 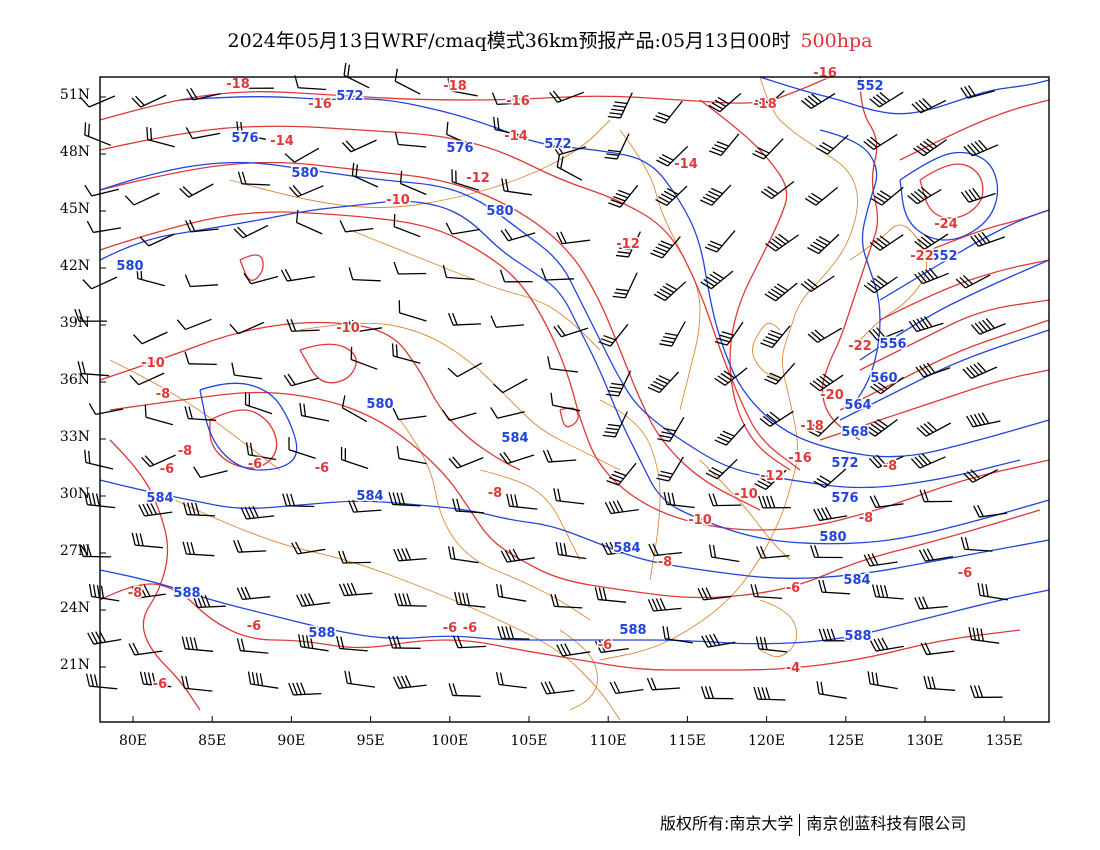 I want to click on temperature-contour-label: -16, so click(x=825, y=73).